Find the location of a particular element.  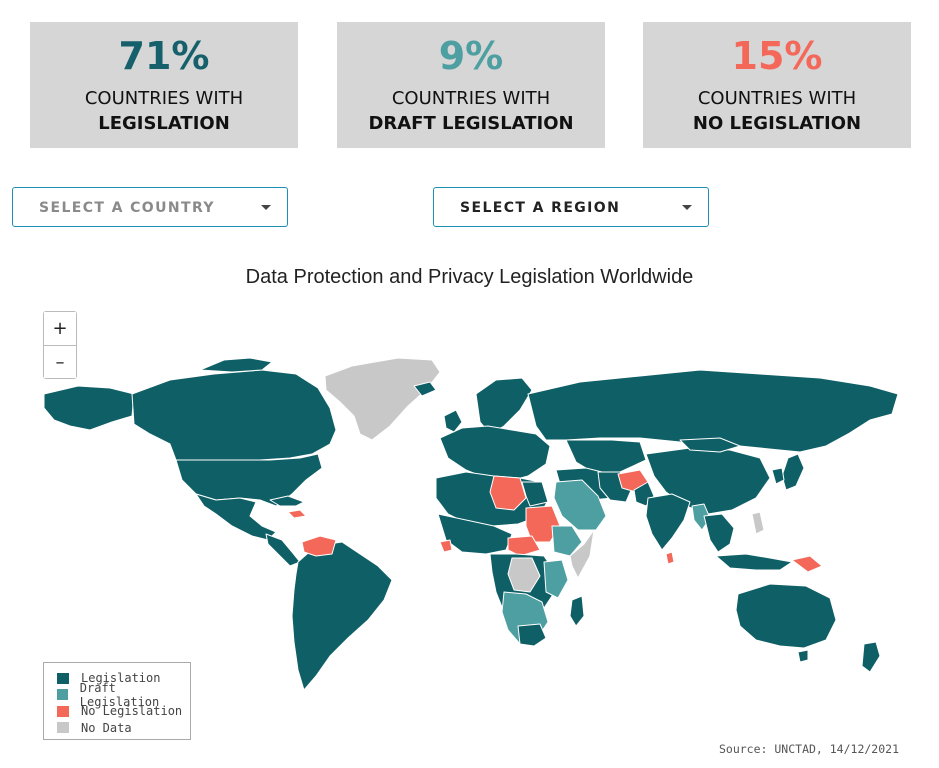

zoom-control: + – is located at coordinates (60, 345).